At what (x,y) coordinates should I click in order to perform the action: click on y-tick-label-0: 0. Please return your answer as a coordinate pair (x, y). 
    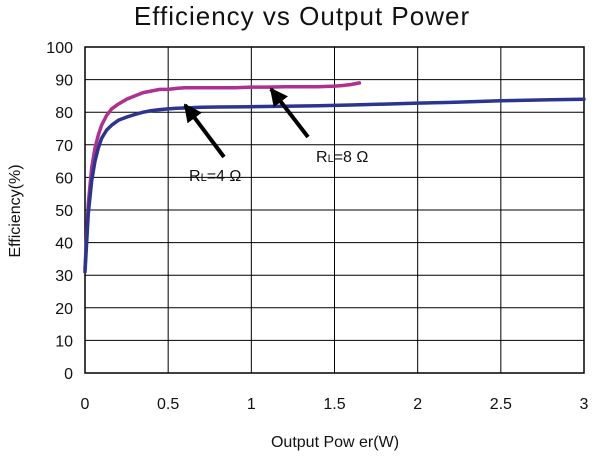
    Looking at the image, I should click on (68, 374).